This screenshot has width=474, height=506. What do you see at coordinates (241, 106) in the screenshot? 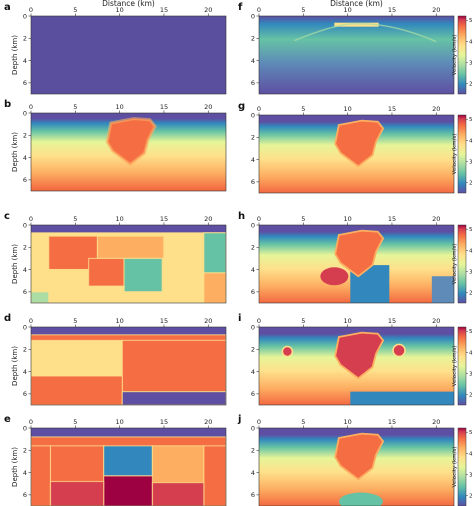
I see `panel-label-g: g` at bounding box center [241, 106].